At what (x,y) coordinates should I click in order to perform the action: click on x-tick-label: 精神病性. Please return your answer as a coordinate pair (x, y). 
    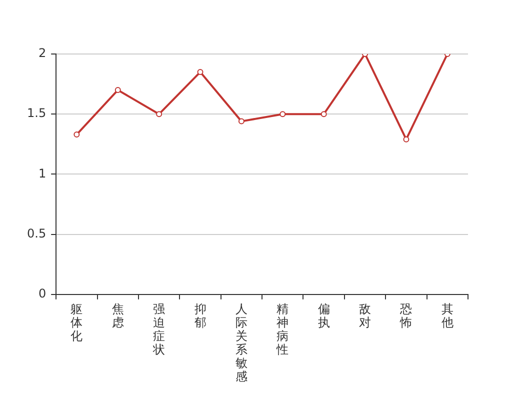
    Looking at the image, I should click on (282, 329).